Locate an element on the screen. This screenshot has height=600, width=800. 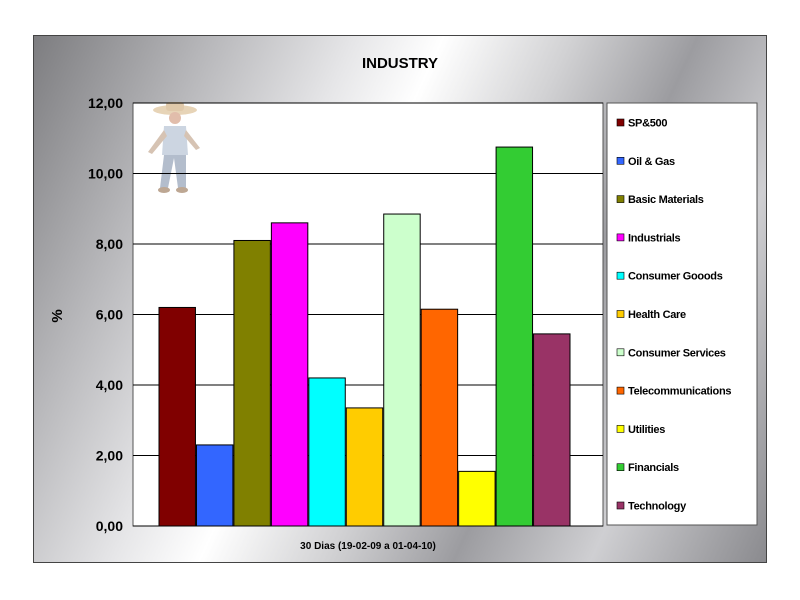
legend-label: Basic Materials is located at coordinates (666, 200).